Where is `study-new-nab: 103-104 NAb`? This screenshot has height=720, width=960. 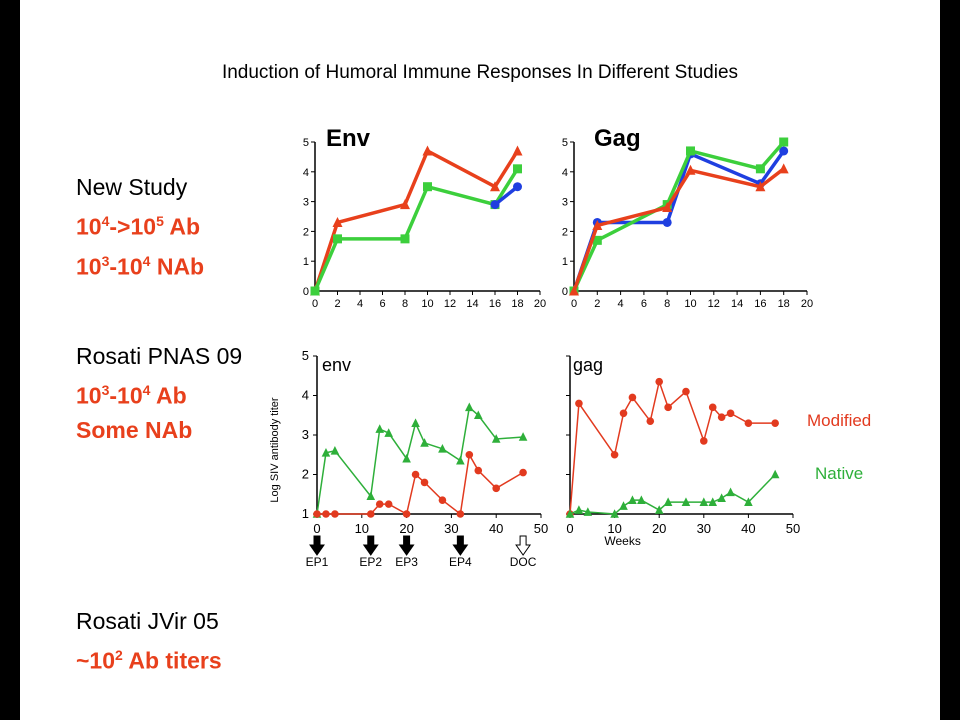
study-new-nab: 103-104 NAb is located at coordinates (140, 266).